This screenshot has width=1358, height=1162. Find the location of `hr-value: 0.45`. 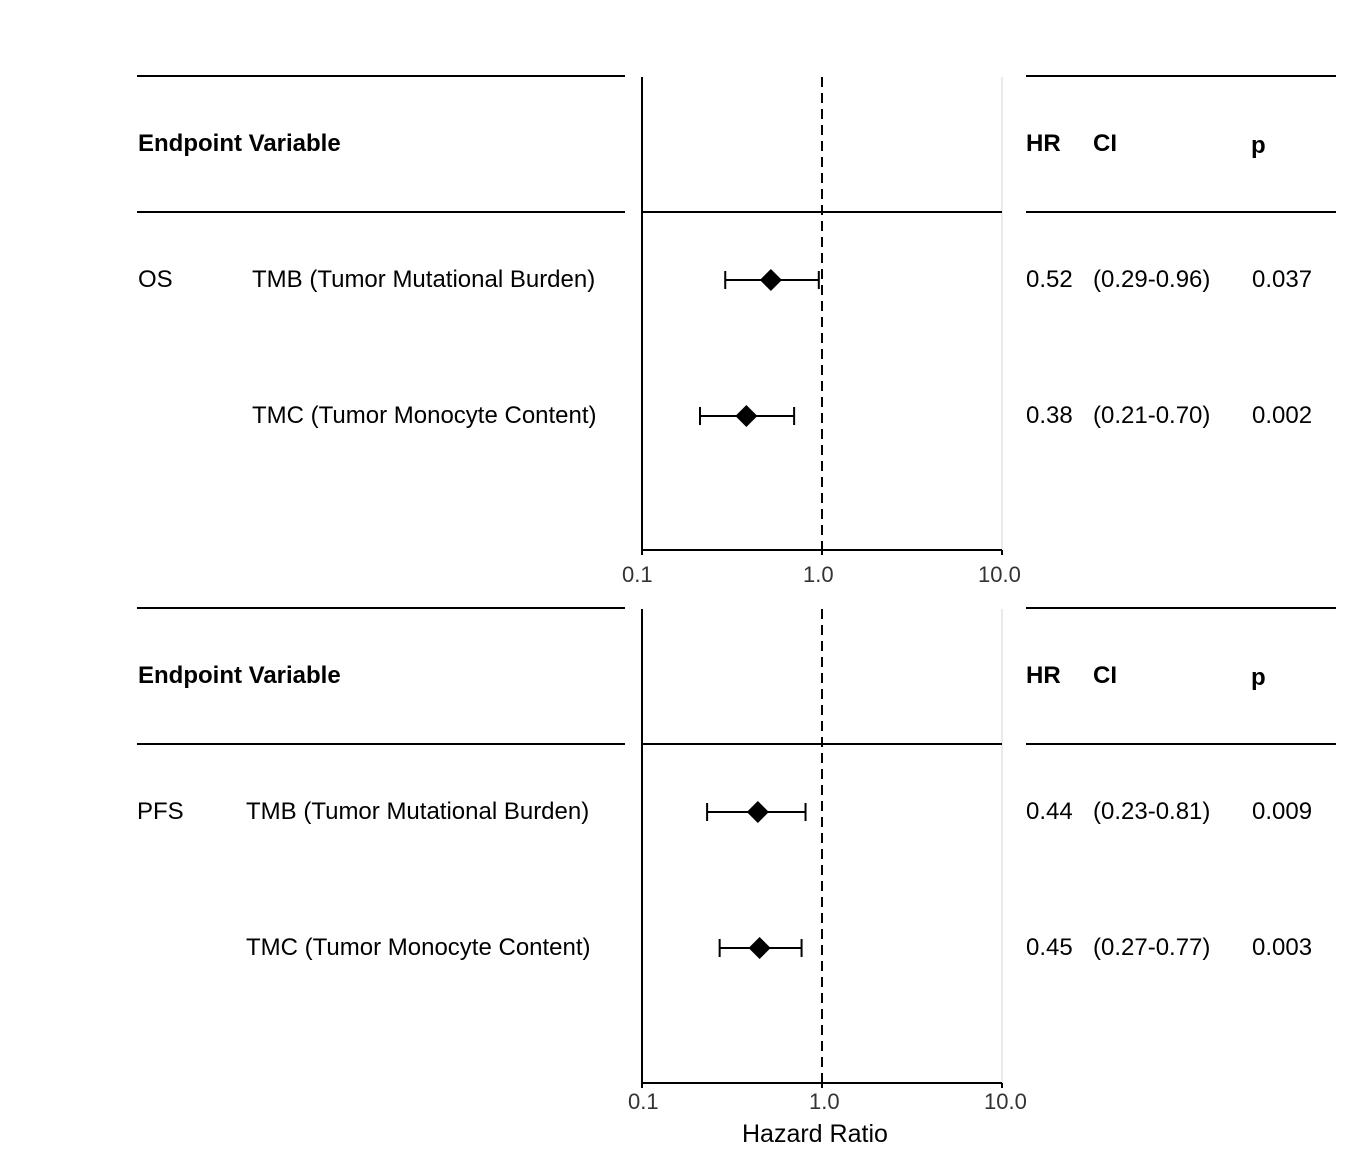

hr-value: 0.45 is located at coordinates (1049, 947).